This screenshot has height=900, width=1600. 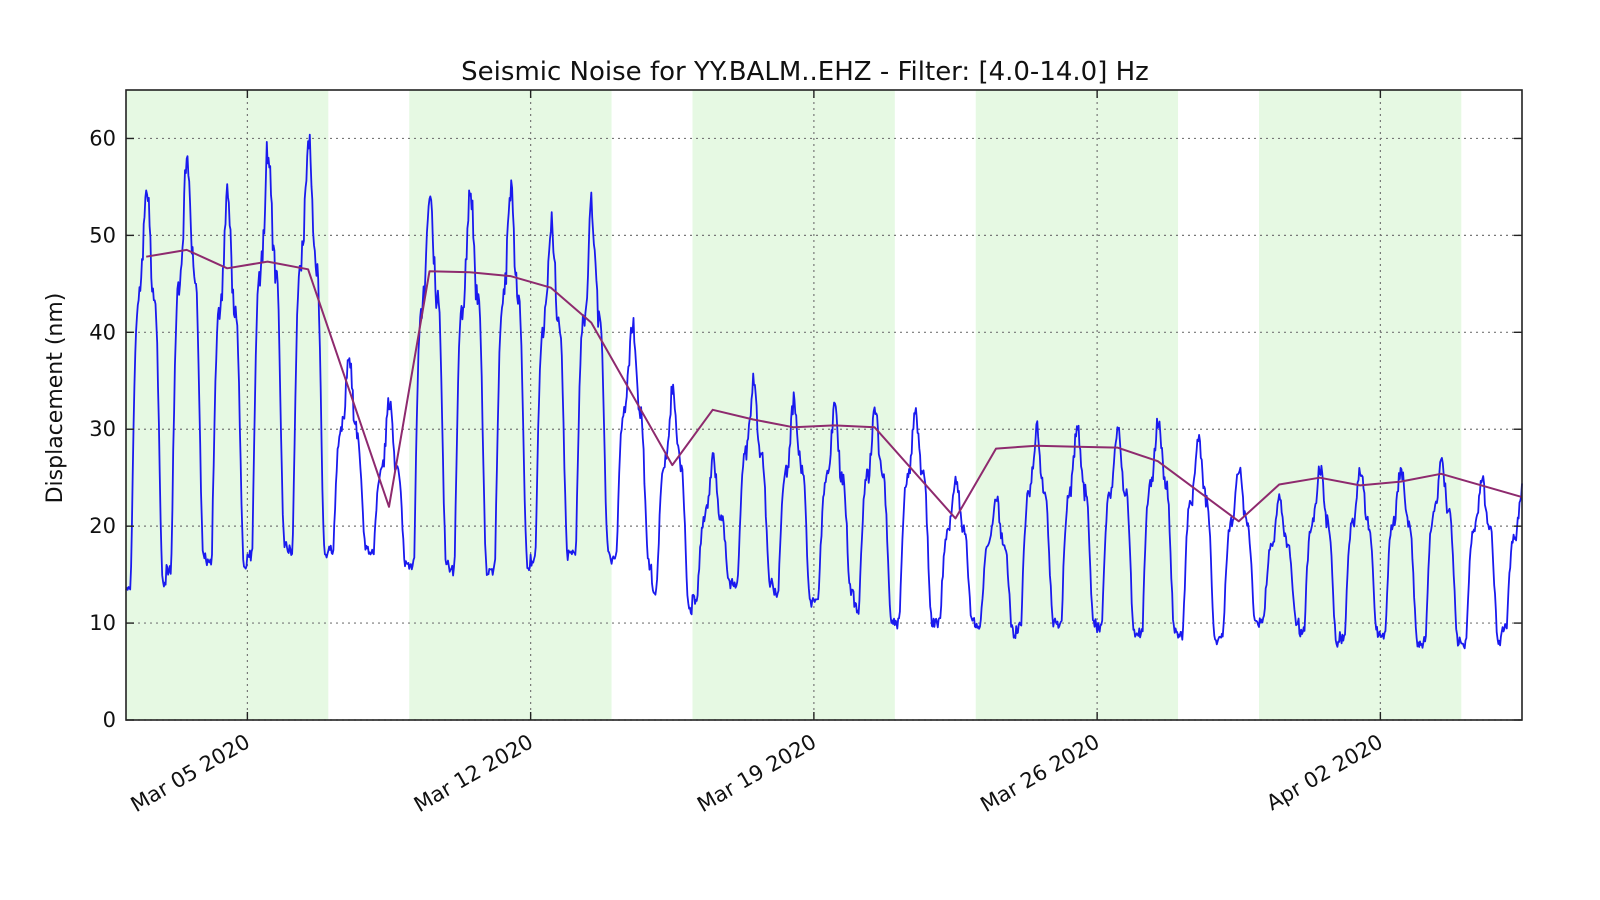 What do you see at coordinates (102, 235) in the screenshot?
I see `y-tick-label: 50` at bounding box center [102, 235].